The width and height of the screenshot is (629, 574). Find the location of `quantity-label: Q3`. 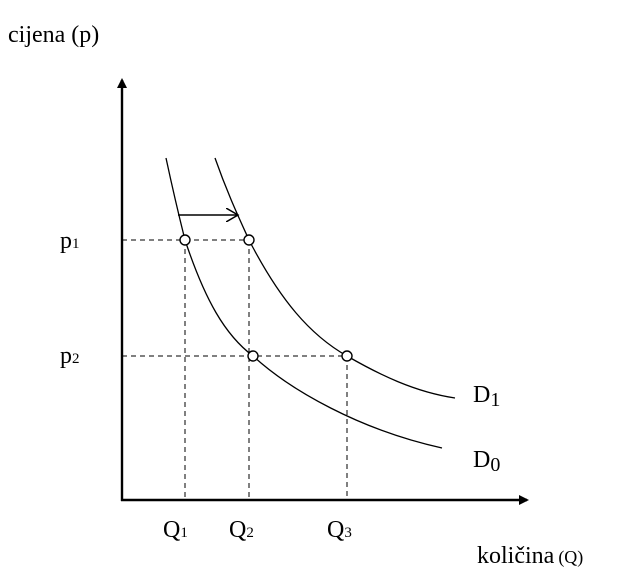

quantity-label: Q3 is located at coordinates (339, 530).